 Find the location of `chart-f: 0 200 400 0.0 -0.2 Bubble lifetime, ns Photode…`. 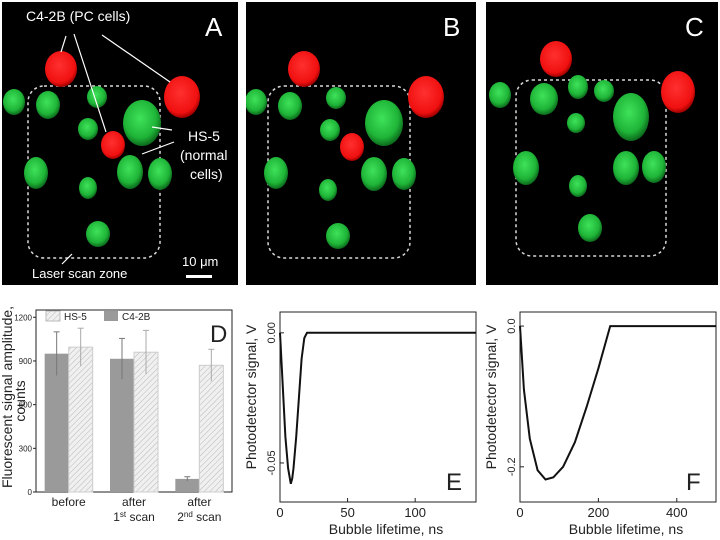

chart-f: 0 200 400 0.0 -0.2 Bubble lifetime, ns Photode… is located at coordinates (600, 424).